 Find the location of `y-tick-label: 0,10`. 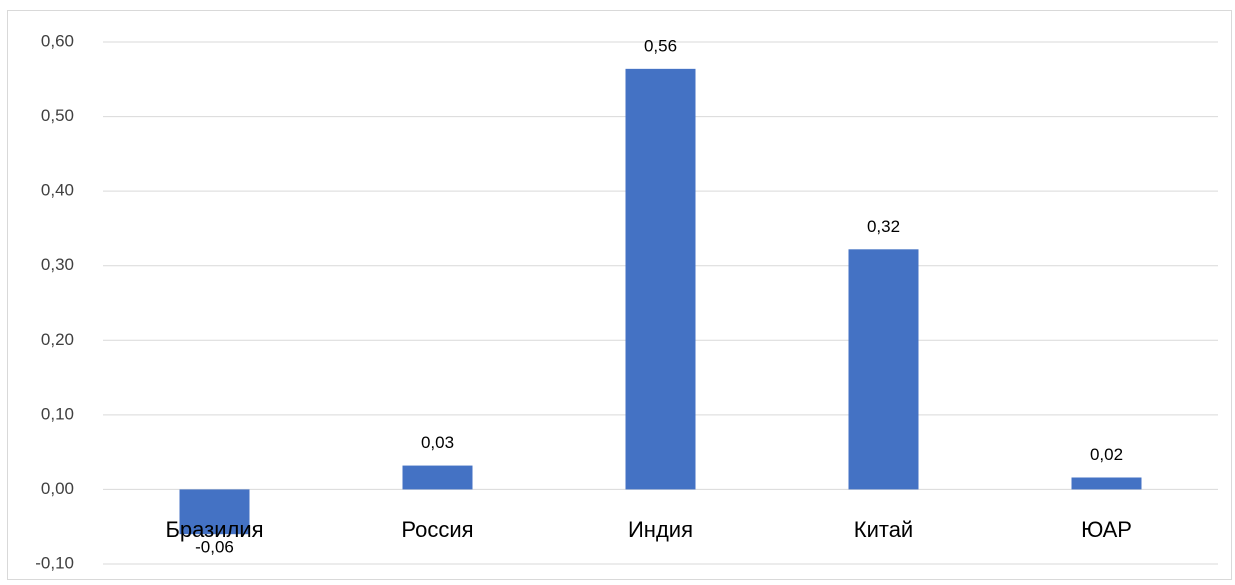

y-tick-label: 0,10 is located at coordinates (57, 413).